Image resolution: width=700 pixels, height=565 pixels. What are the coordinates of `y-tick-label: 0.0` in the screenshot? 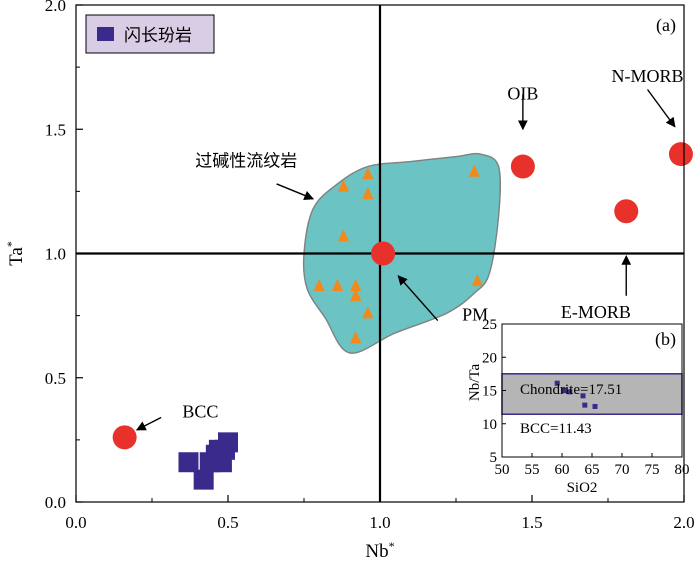 It's located at (55, 502).